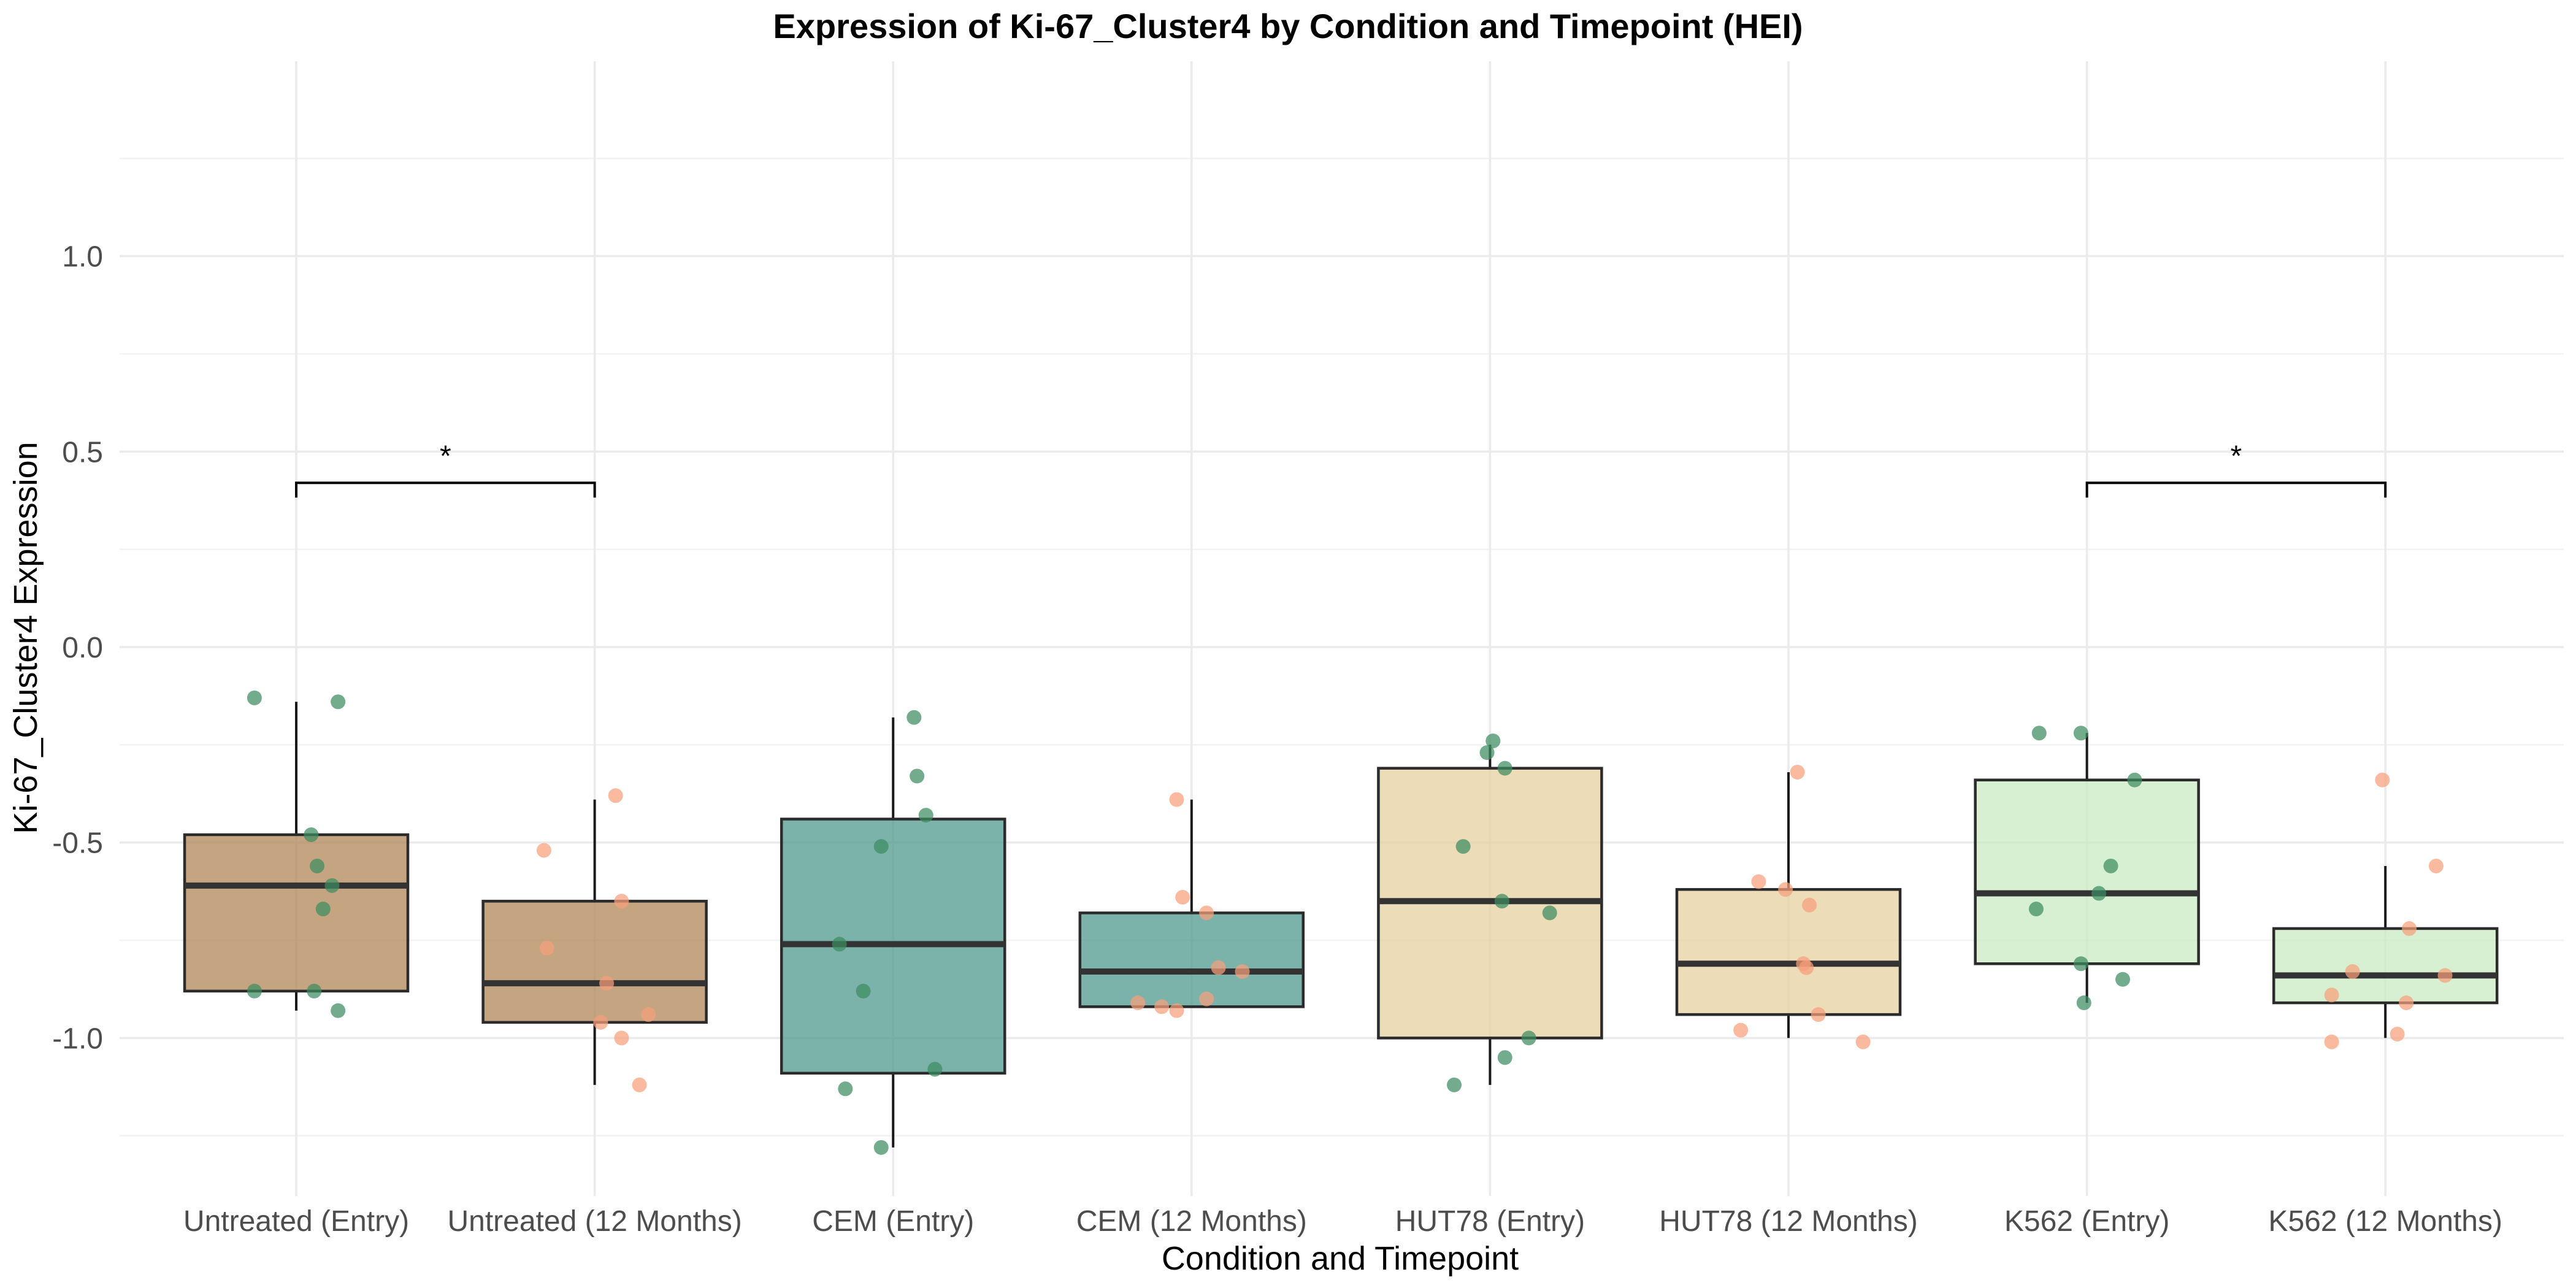  Describe the element at coordinates (2385, 1221) in the screenshot. I see `x-tick-label: K562 (12 Months)` at that location.